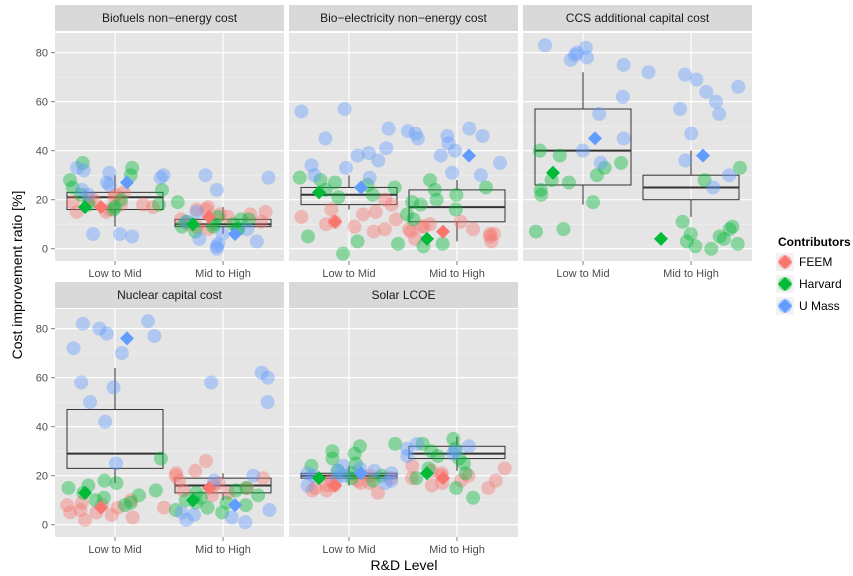 This screenshot has height=576, width=853. I want to click on facet-title: Bio−electricity non−energy cost, so click(403, 18).